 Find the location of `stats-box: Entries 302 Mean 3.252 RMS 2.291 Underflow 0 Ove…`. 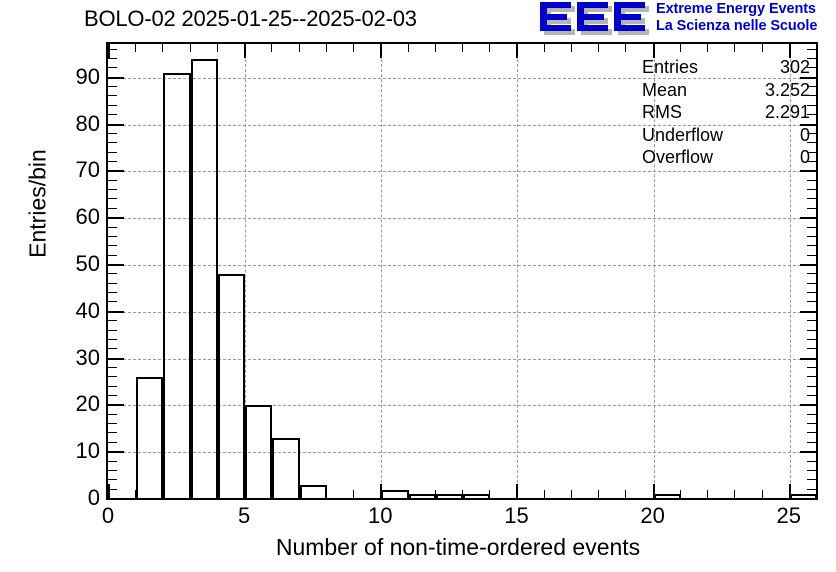

stats-box: Entries 302 Mean 3.252 RMS 2.291 Underflow 0 Ove… is located at coordinates (726, 112).